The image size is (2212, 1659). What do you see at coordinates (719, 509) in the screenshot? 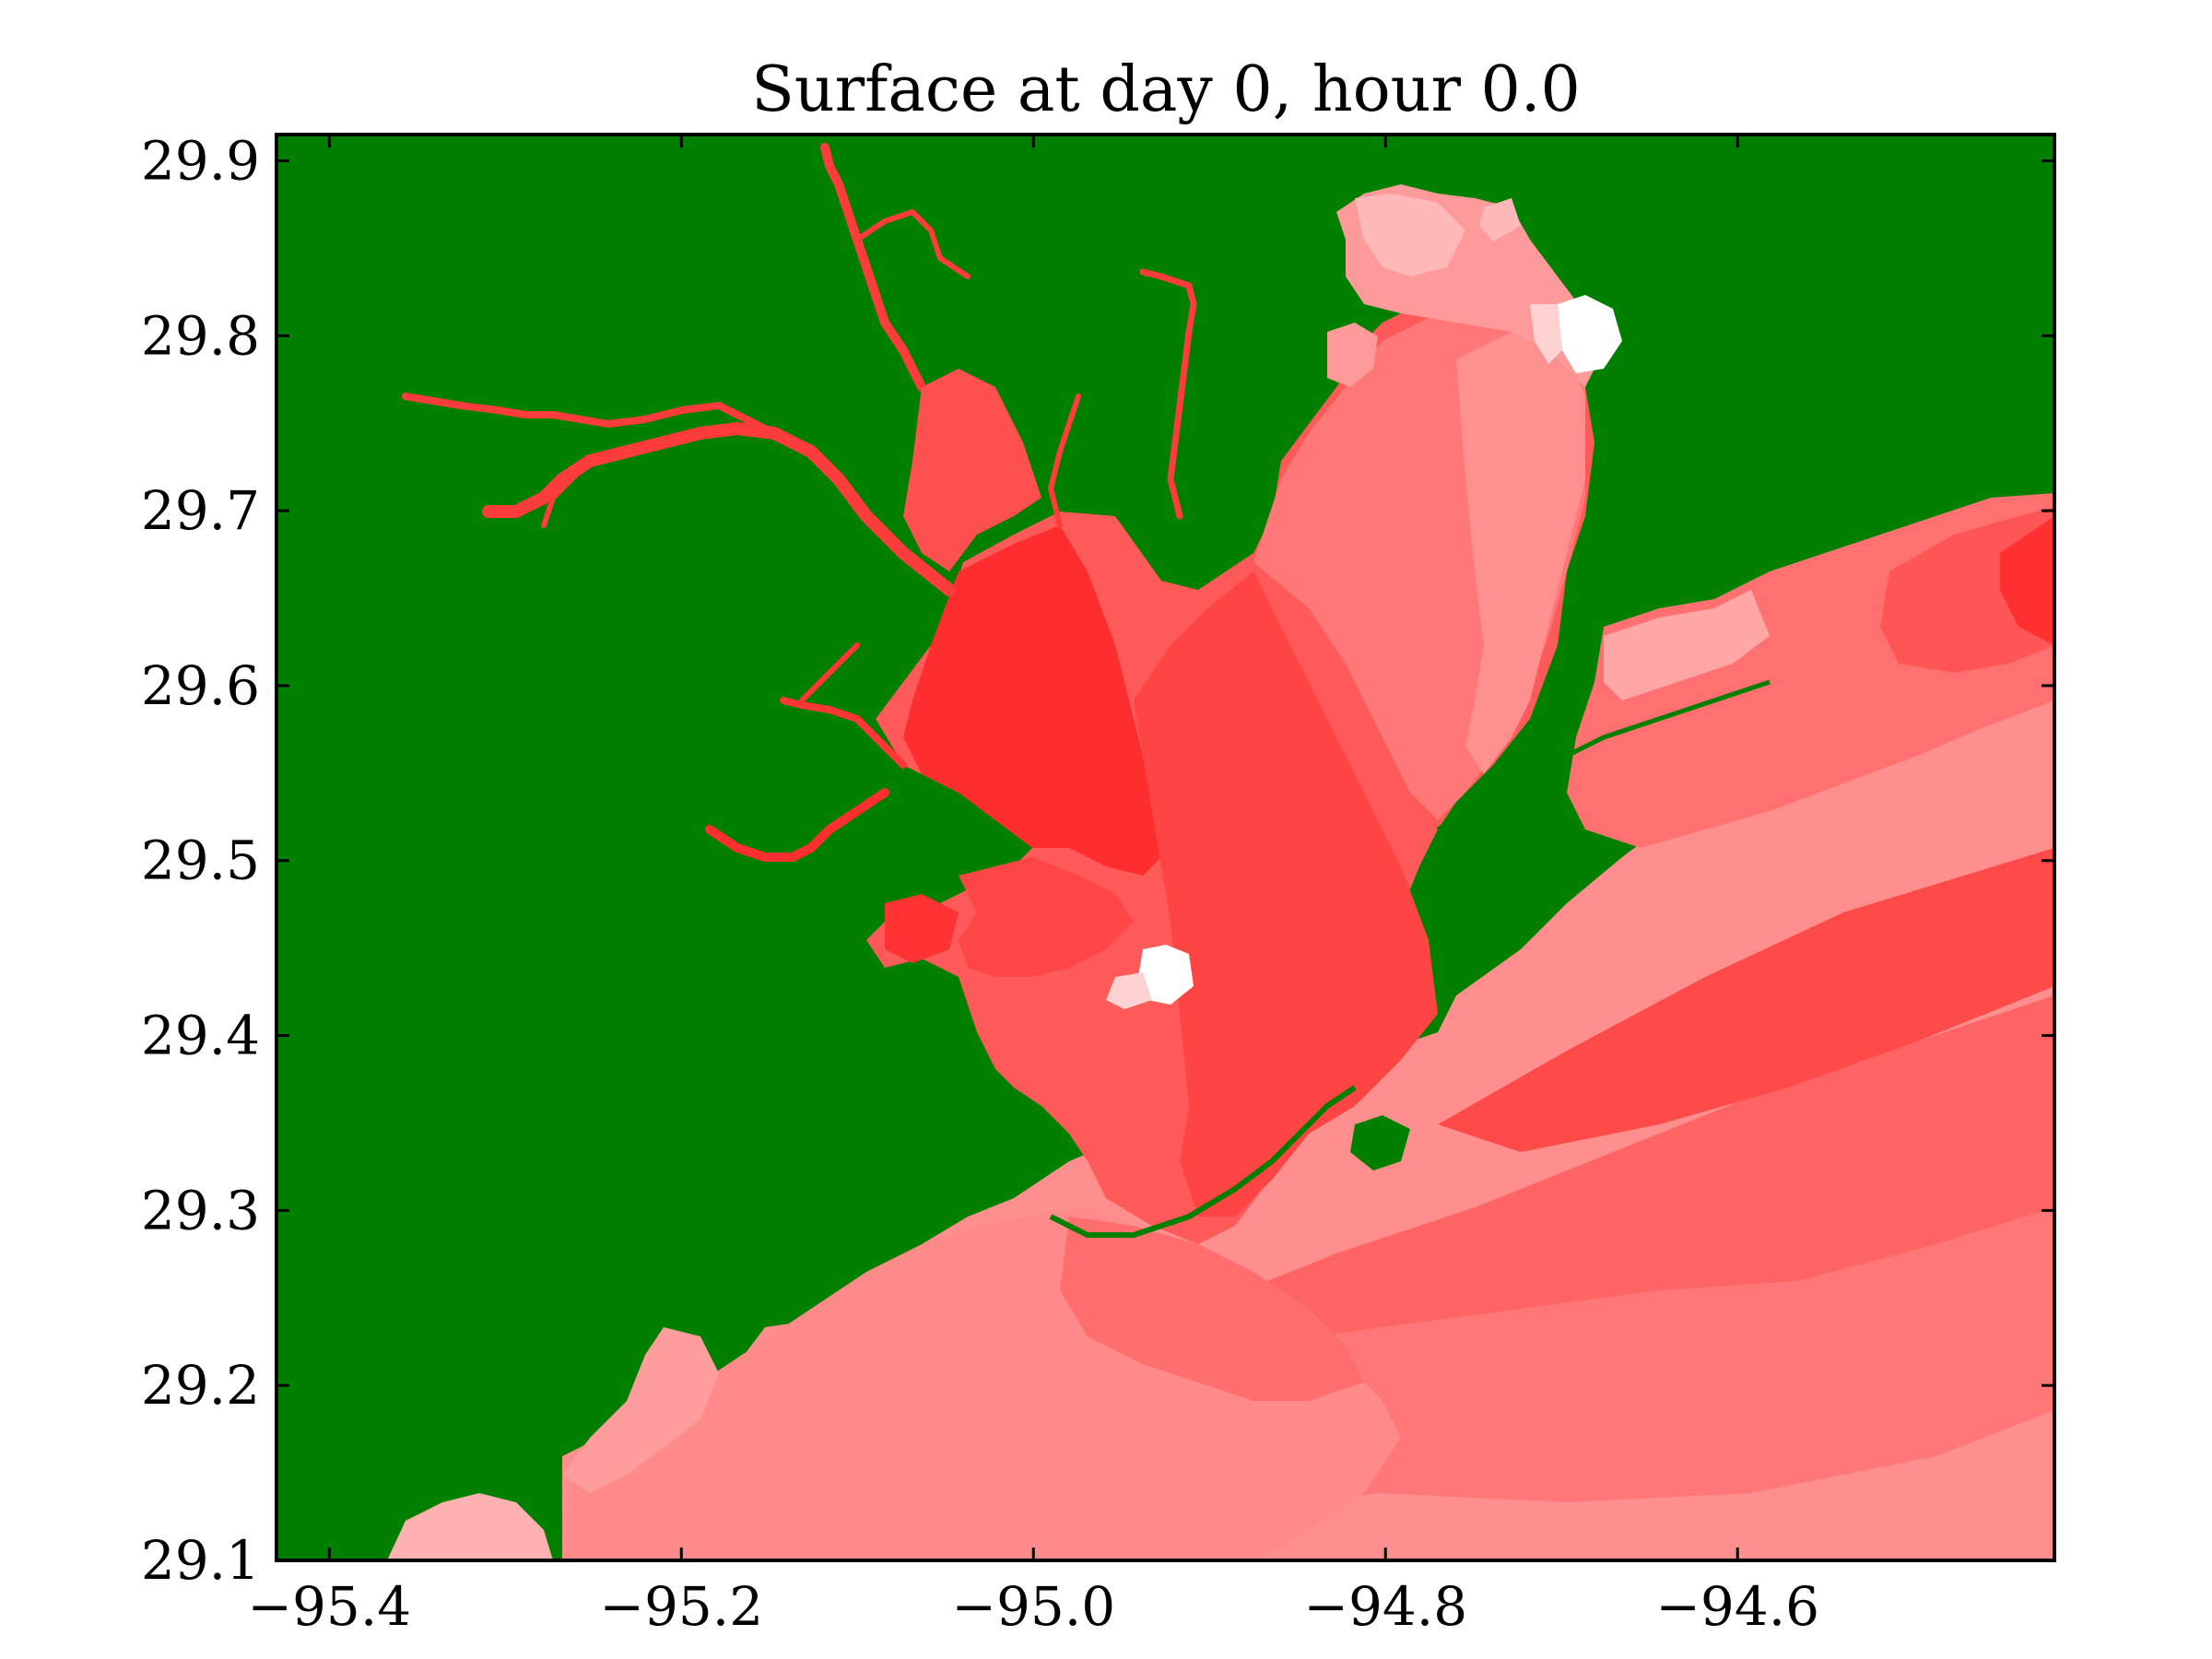
I see `ship-channel-main` at bounding box center [719, 509].